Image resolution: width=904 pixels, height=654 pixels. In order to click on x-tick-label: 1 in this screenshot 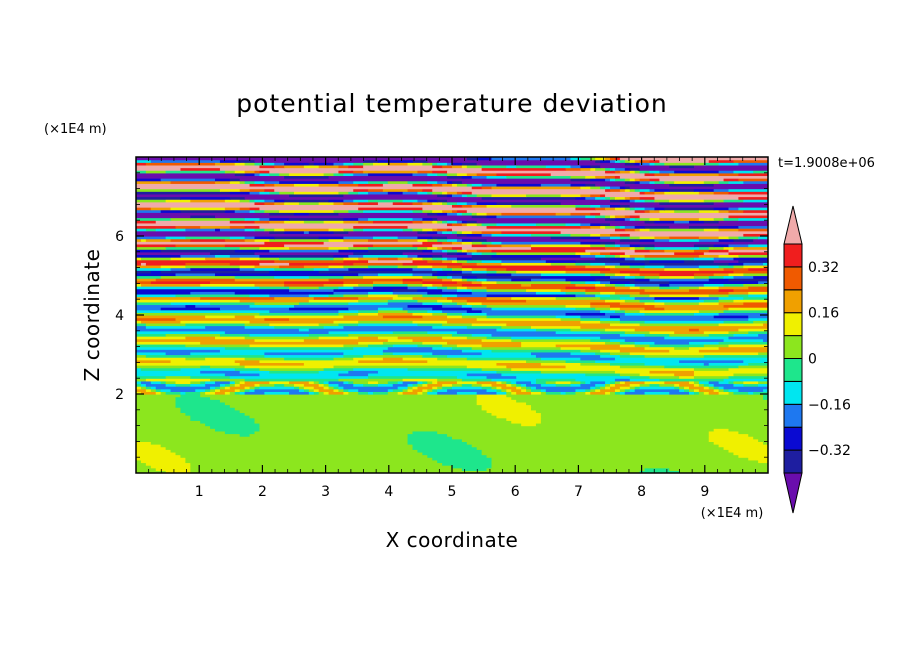, I will do `click(199, 492)`.